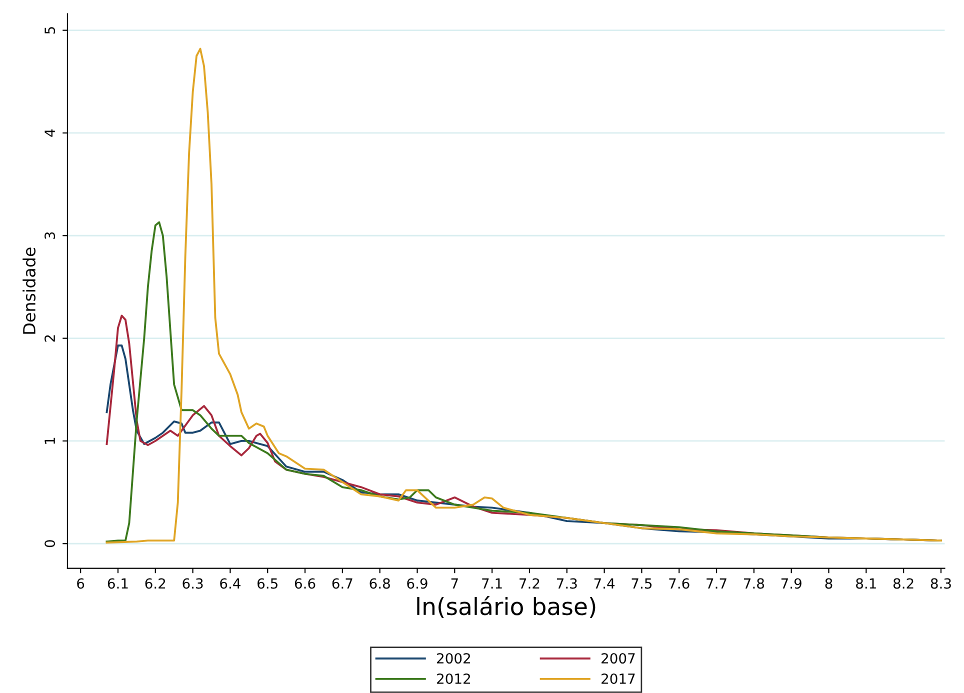 The height and width of the screenshot is (693, 964). Describe the element at coordinates (49, 133) in the screenshot. I see `y-tick-label: 4` at that location.